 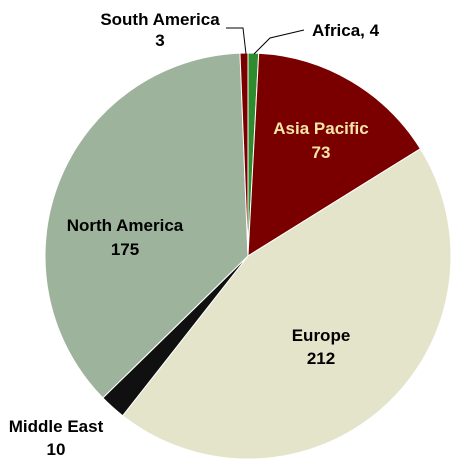 What do you see at coordinates (56, 426) in the screenshot?
I see `label-middle-east-name: Middle East` at bounding box center [56, 426].